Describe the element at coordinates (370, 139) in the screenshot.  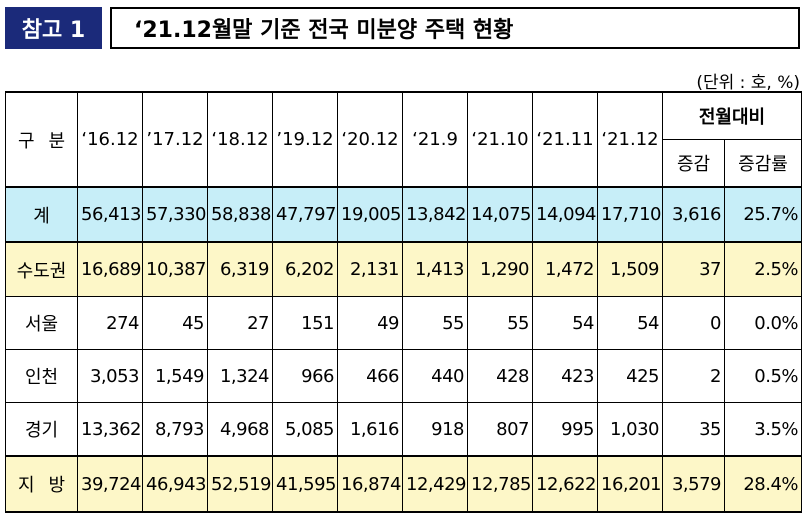
I see `year-header: ‘20.12` at that location.